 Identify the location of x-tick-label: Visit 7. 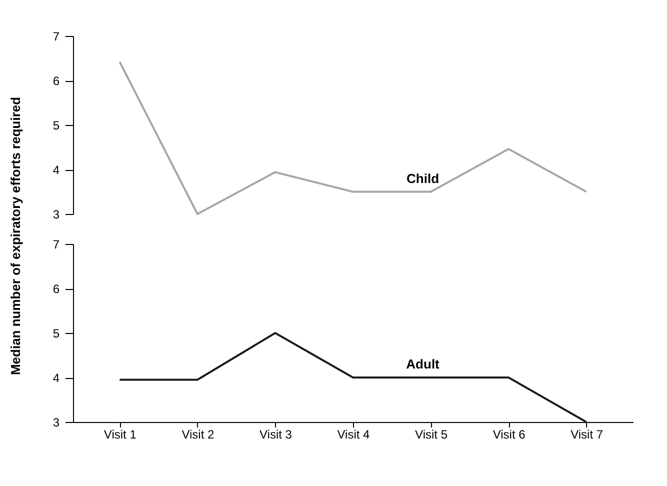
(587, 435).